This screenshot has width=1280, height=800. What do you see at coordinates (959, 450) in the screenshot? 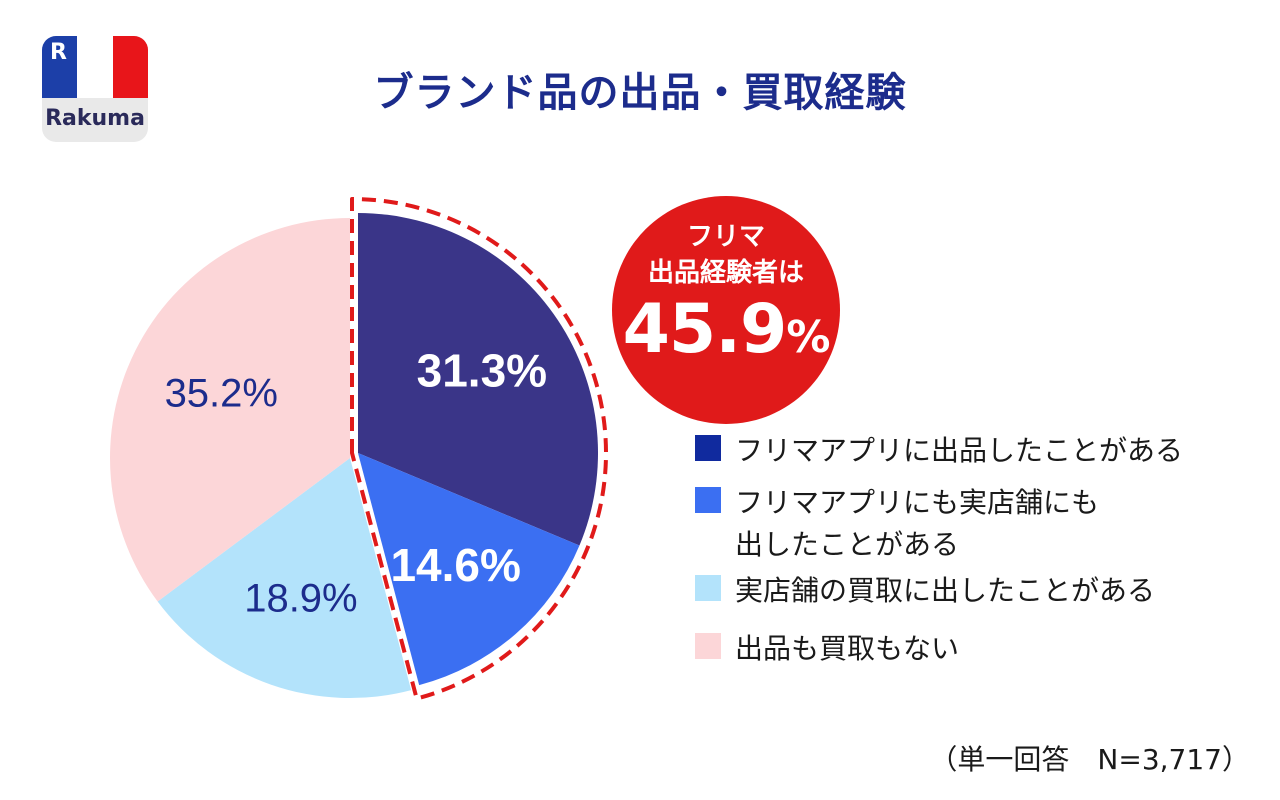
I see `legend-label: フリマアプリに出品したことがある` at bounding box center [959, 450].